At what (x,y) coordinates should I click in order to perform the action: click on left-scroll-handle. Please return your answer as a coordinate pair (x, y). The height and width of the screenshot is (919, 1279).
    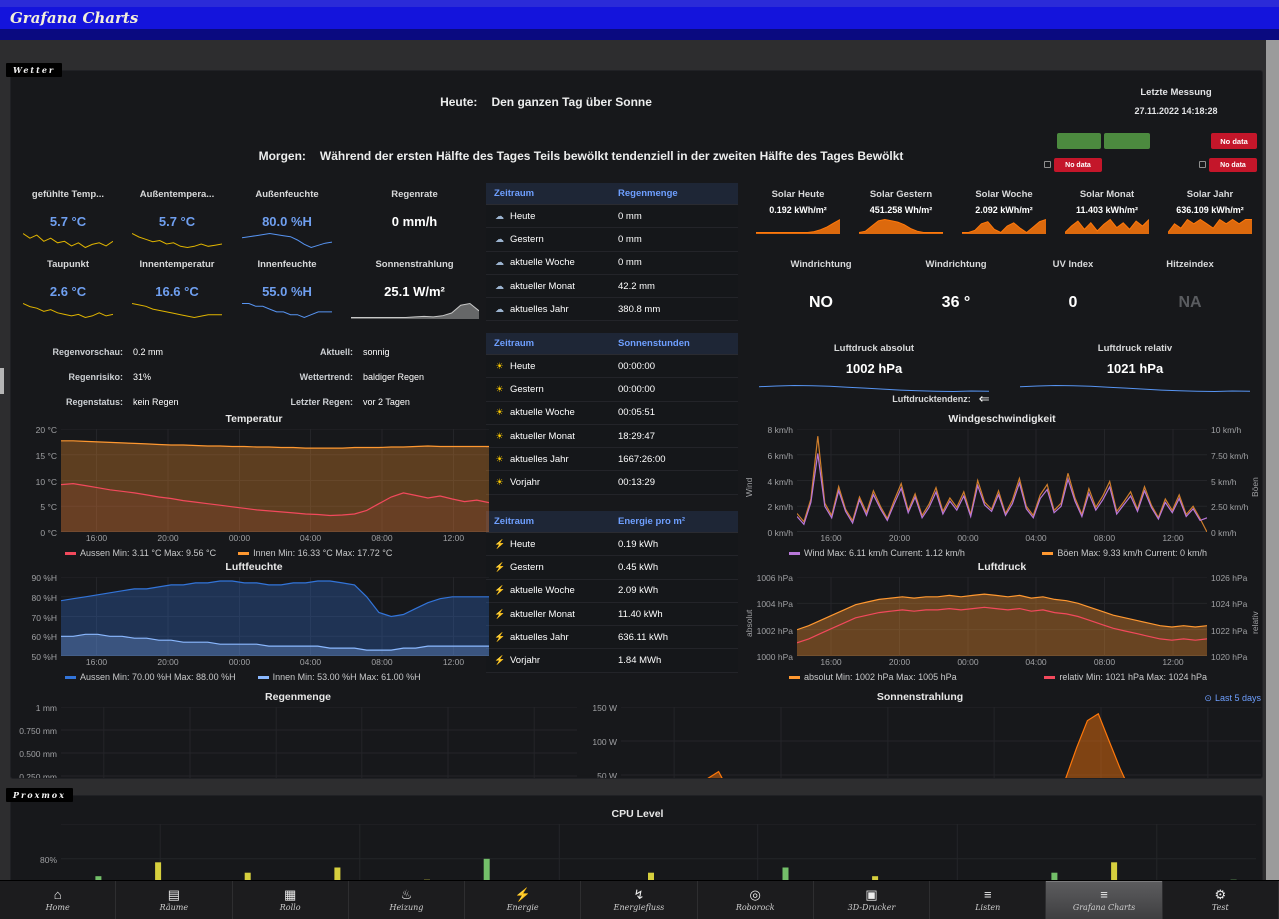
    Looking at the image, I should click on (2, 381).